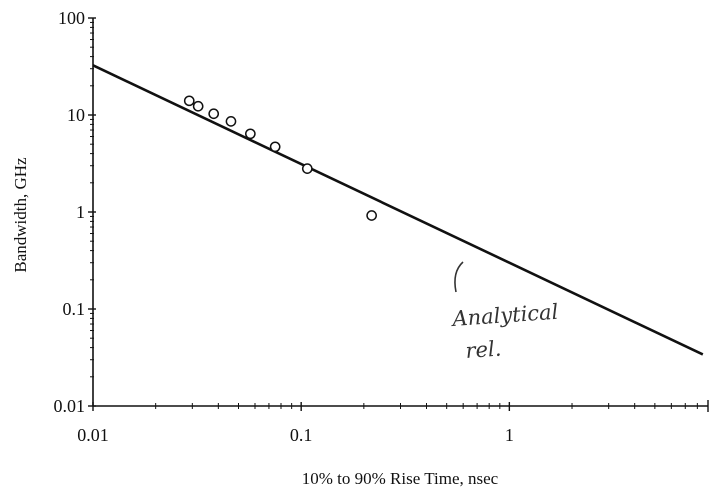  Describe the element at coordinates (76, 115) in the screenshot. I see `y-tick-label: 10` at that location.